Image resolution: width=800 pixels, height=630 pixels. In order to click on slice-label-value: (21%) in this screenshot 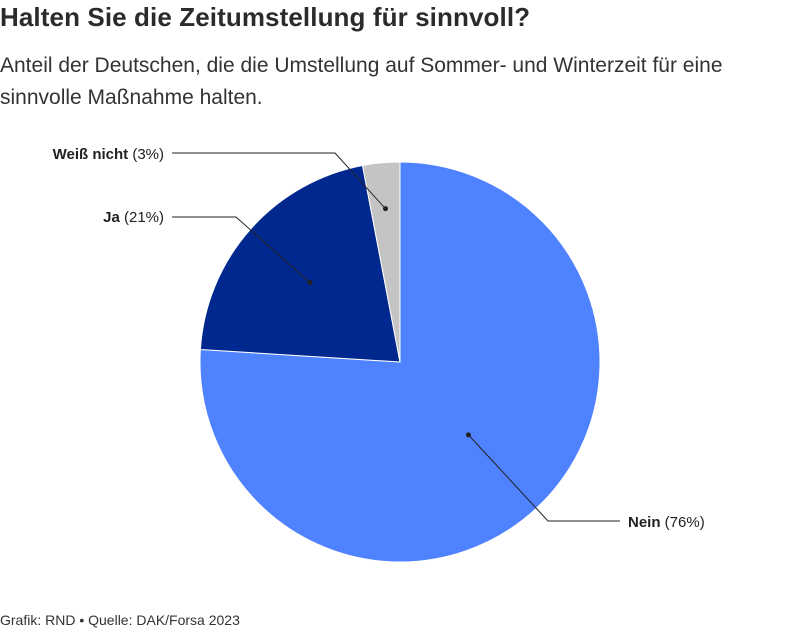, I will do `click(142, 217)`.